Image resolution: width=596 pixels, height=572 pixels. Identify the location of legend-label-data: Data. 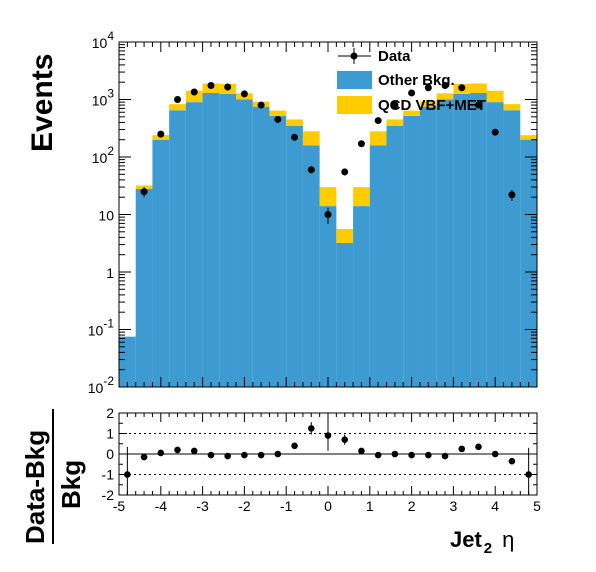
(394, 56).